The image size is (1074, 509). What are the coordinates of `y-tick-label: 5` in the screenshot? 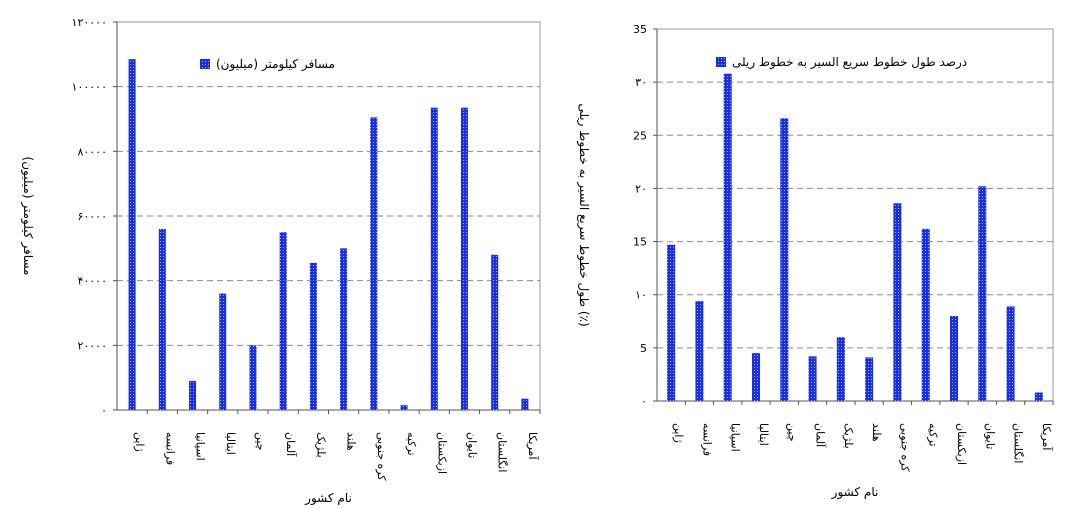 It's located at (643, 348).